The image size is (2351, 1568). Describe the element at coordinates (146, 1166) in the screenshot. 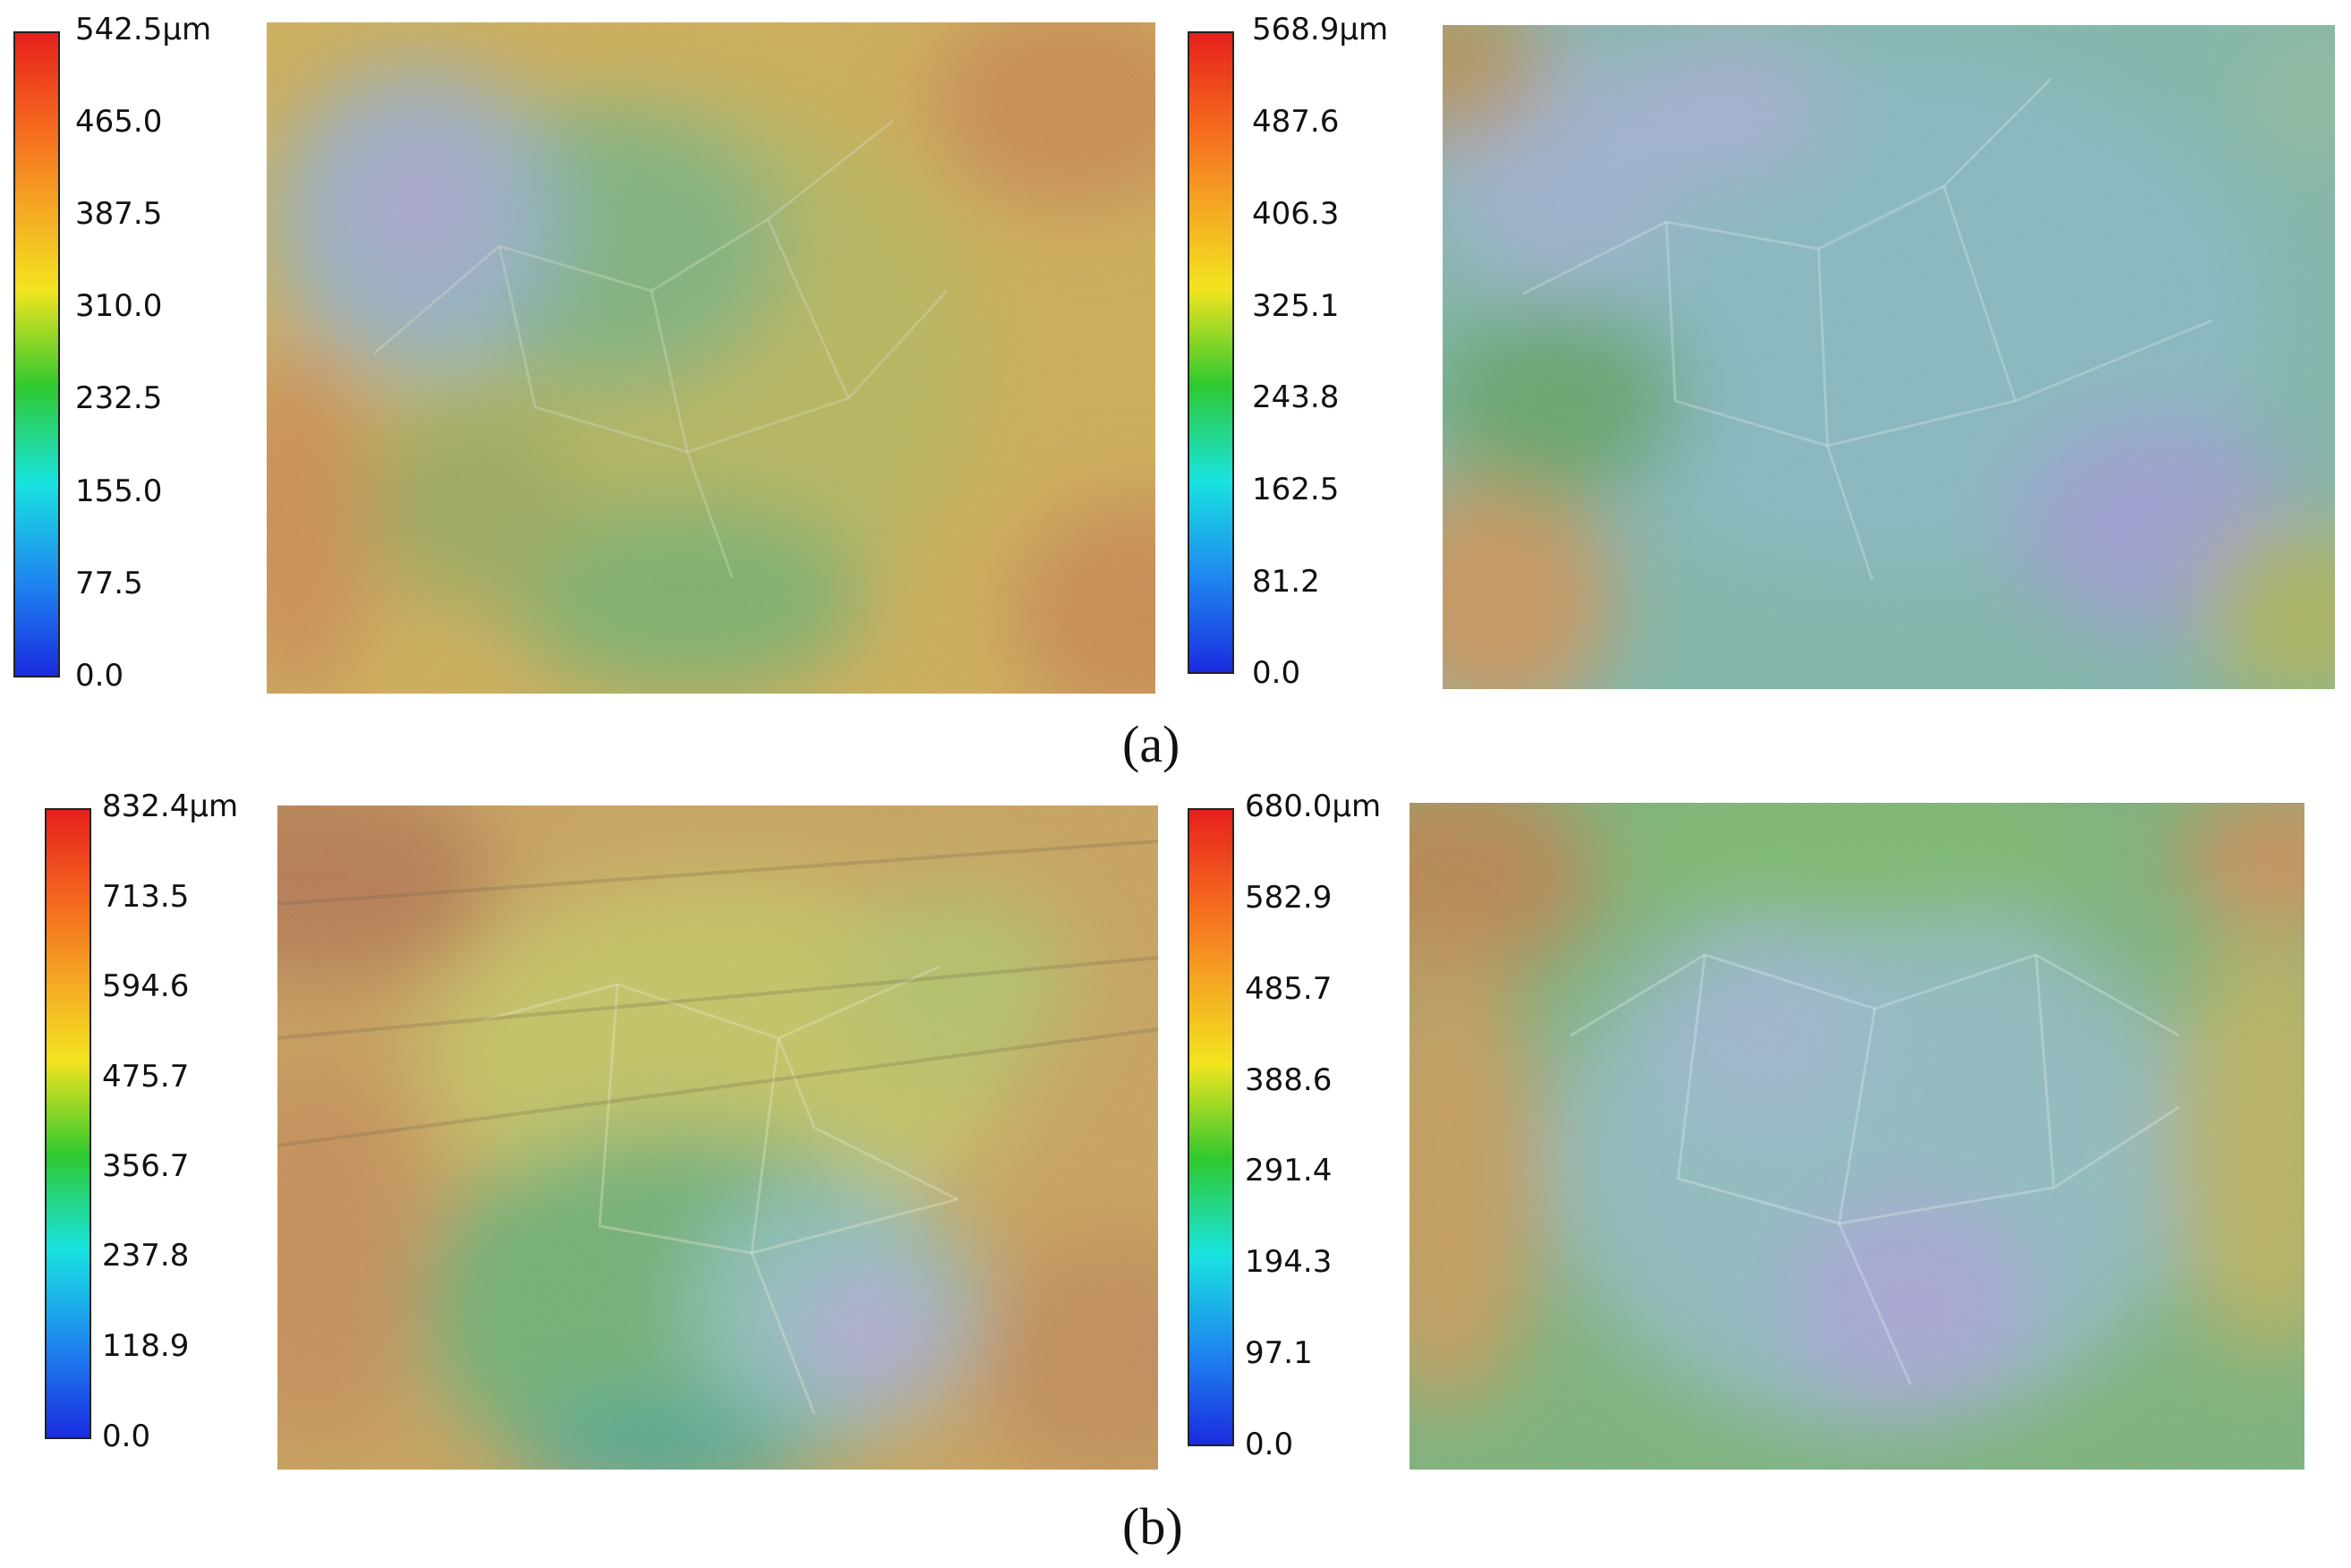

I see `scale-tick-label: 356.7` at that location.